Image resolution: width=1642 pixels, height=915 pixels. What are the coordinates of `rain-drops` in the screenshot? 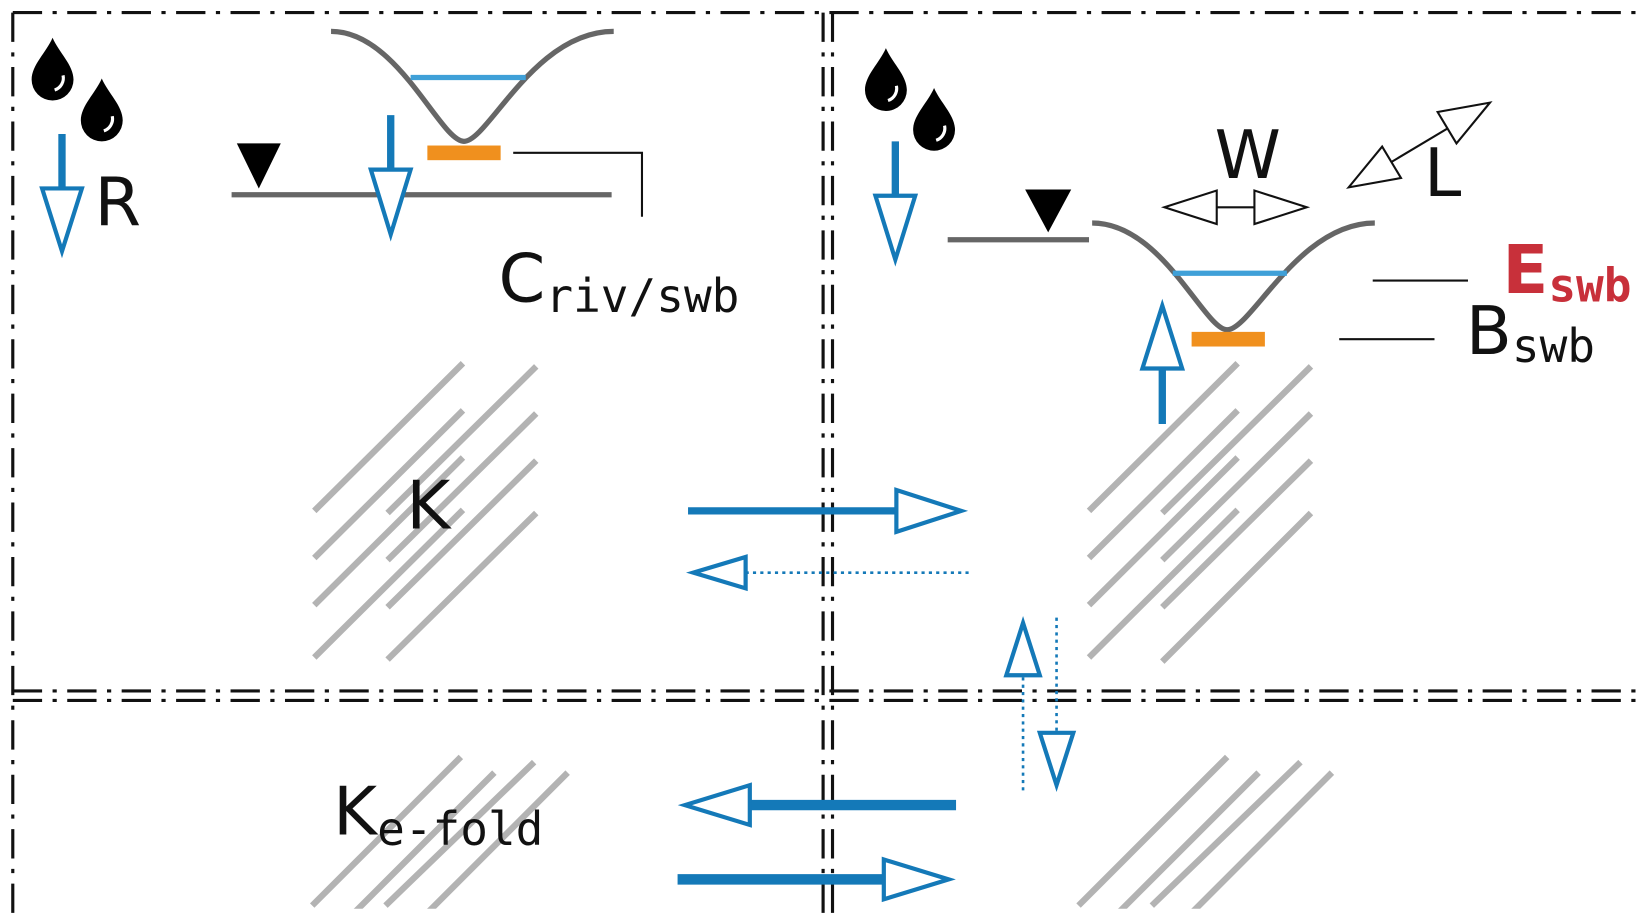 It's located at (493, 94).